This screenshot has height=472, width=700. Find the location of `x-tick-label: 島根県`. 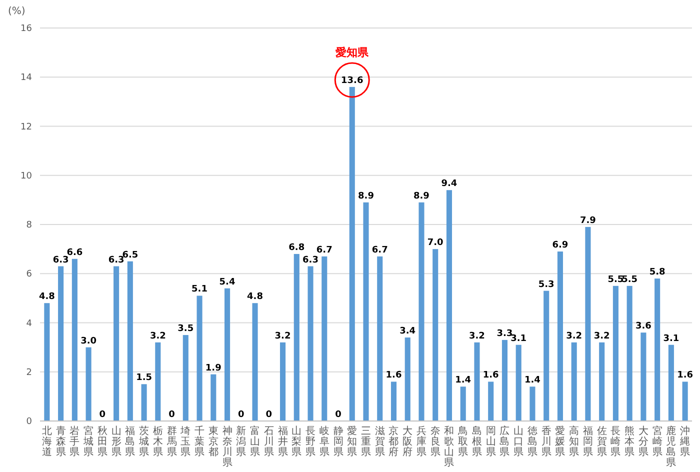

x-tick-label: 島根県 is located at coordinates (477, 441).